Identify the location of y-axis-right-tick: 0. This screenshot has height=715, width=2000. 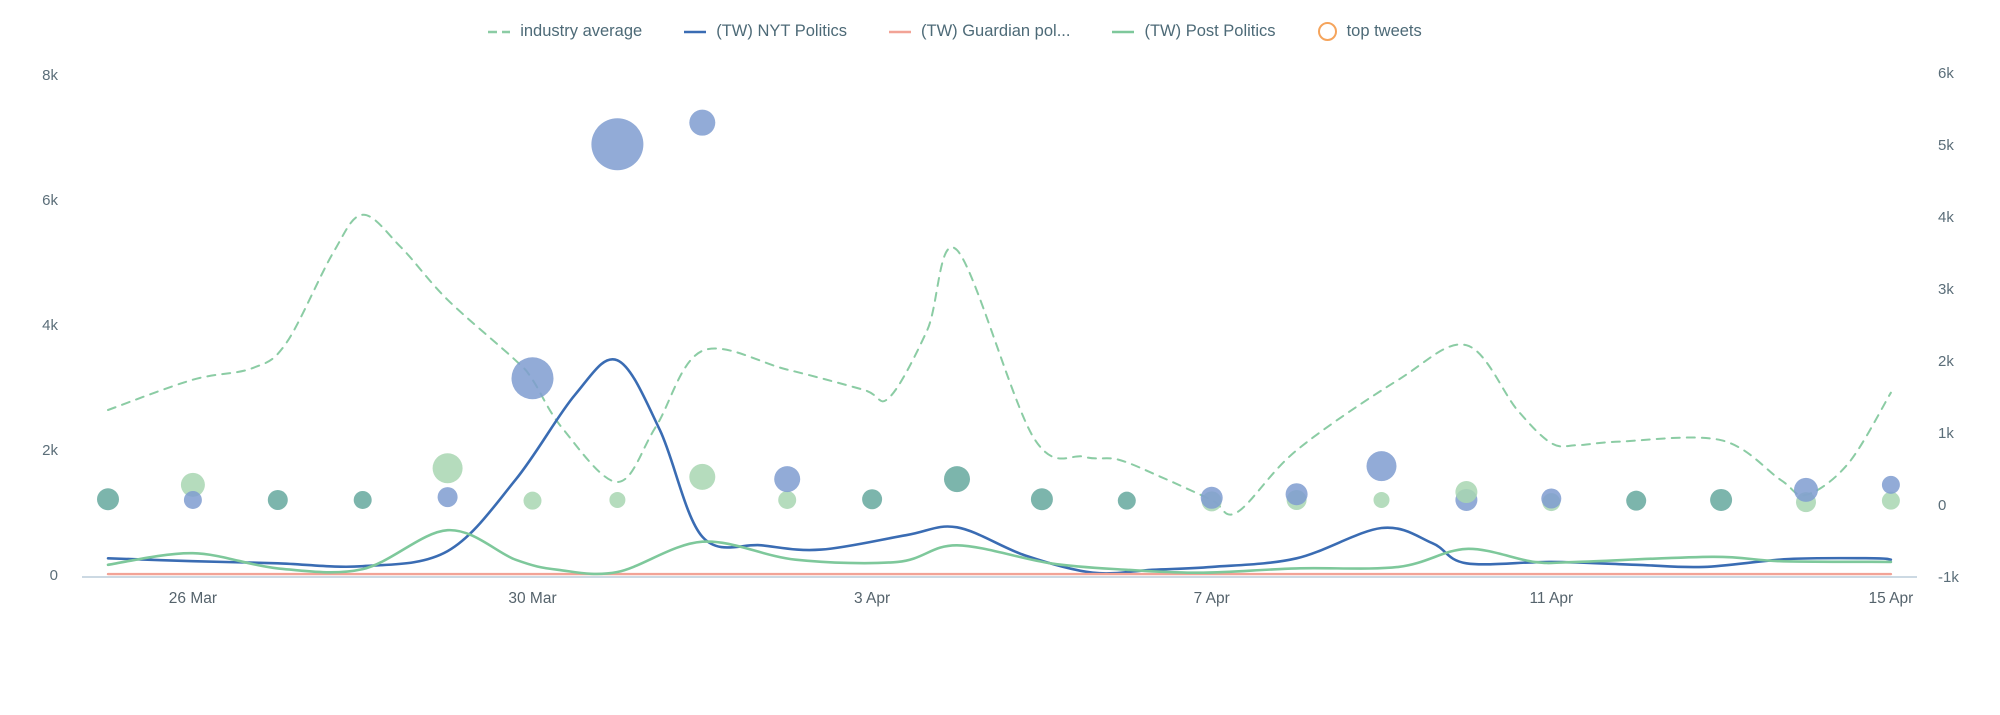
(1942, 505).